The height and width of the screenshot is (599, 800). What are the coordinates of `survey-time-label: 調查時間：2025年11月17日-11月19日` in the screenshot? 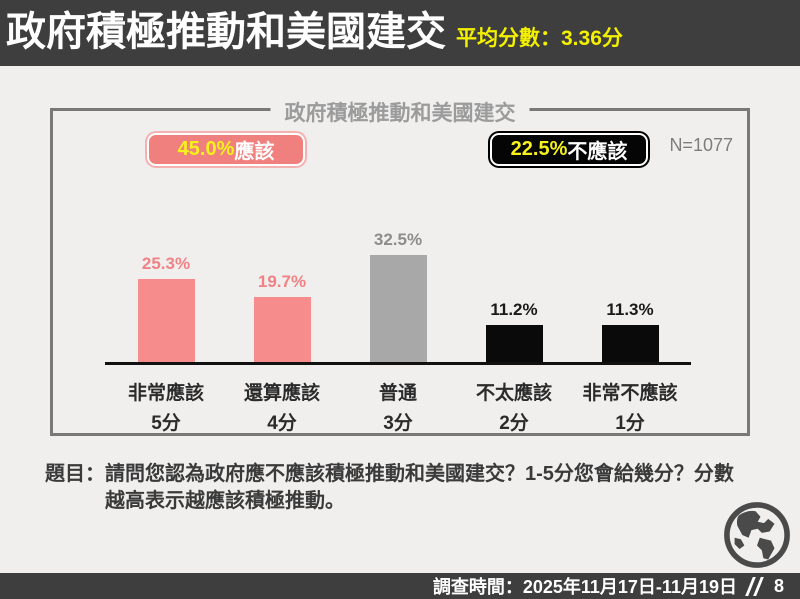 It's located at (584, 587).